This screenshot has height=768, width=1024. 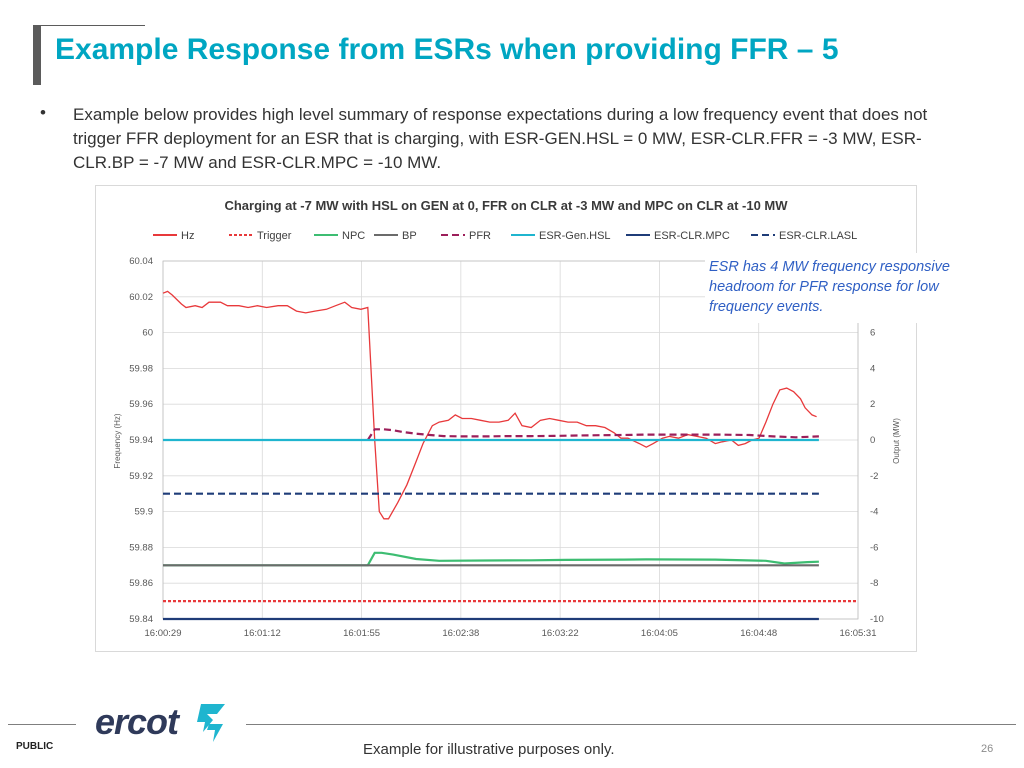 What do you see at coordinates (353, 236) in the screenshot?
I see `legend-label: NPC` at bounding box center [353, 236].